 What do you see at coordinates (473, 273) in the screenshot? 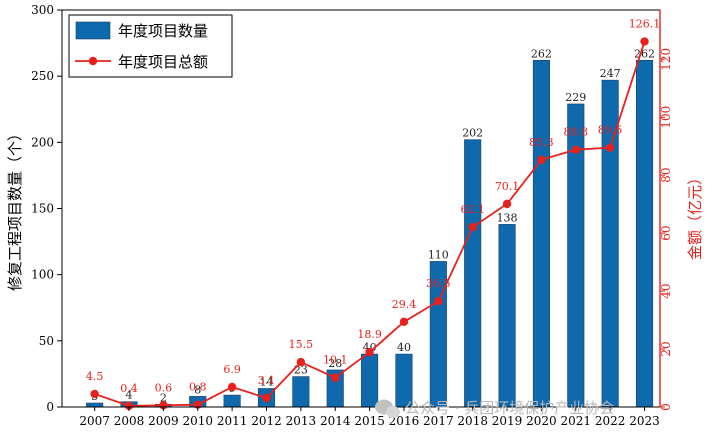
I see `bar-2018` at bounding box center [473, 273].